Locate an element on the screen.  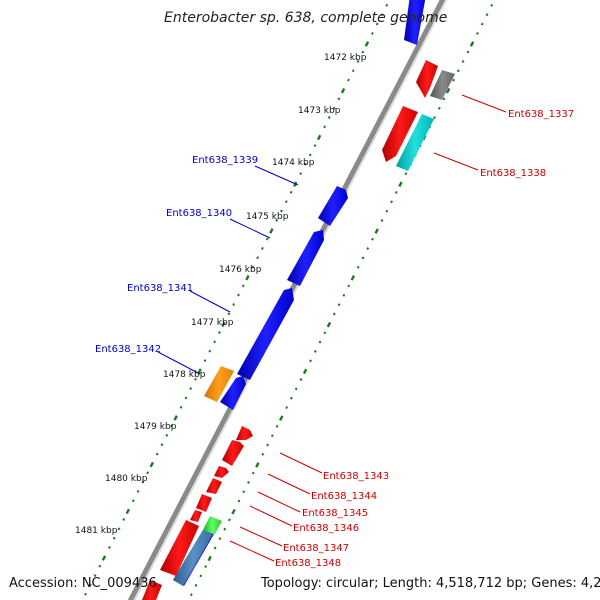
gene-block-orange is located at coordinates (219, 384).